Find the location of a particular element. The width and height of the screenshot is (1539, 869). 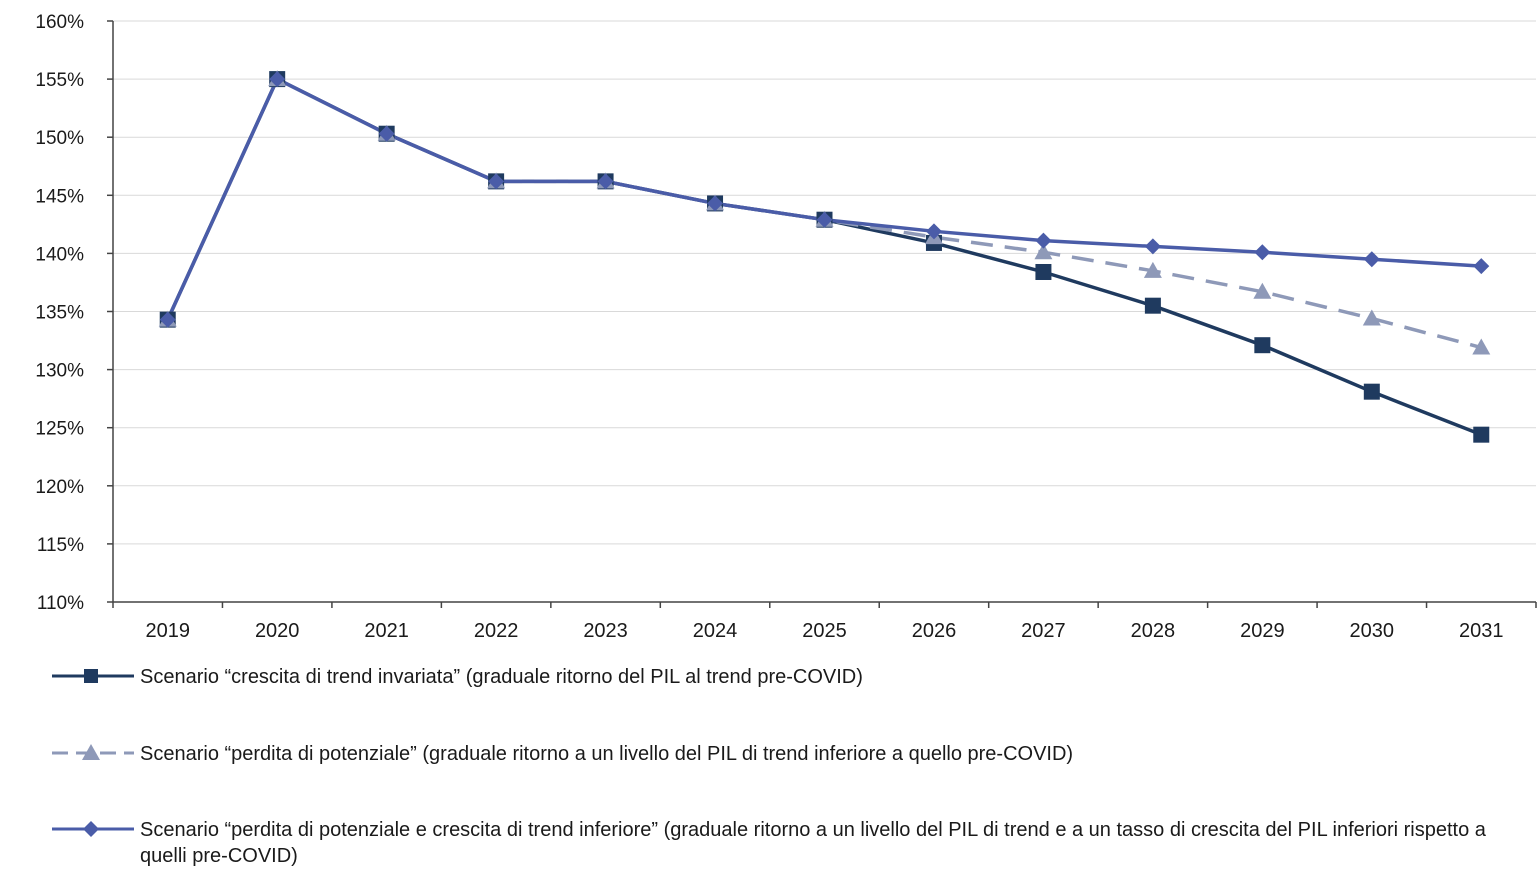

y-tick-label: 125% is located at coordinates (59, 429).